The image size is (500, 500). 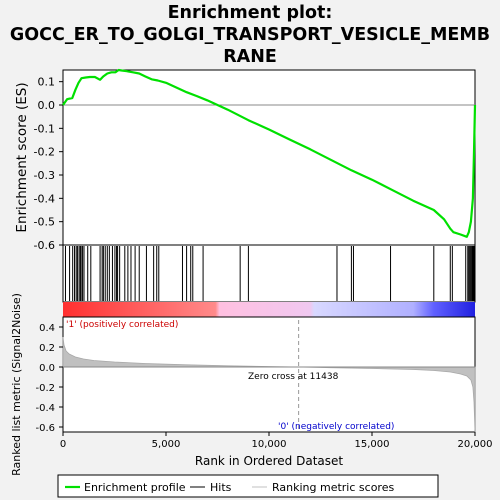 I want to click on xtick-label: 15,000, so click(x=372, y=444).